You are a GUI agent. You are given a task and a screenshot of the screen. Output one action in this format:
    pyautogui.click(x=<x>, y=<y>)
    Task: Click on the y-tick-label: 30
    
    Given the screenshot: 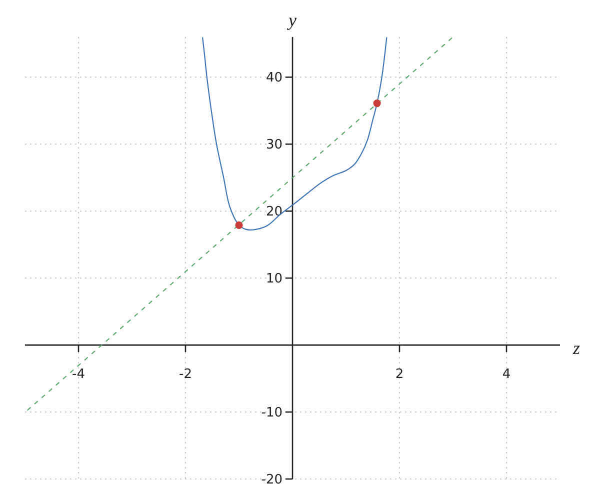 What is the action you would take?
    pyautogui.click(x=274, y=145)
    